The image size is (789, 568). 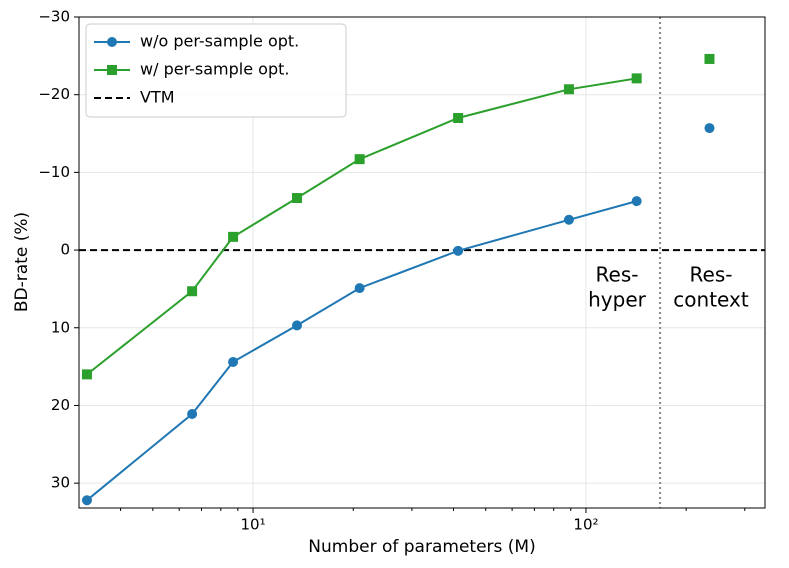 I want to click on y-tick-label: 30, so click(x=60, y=483).